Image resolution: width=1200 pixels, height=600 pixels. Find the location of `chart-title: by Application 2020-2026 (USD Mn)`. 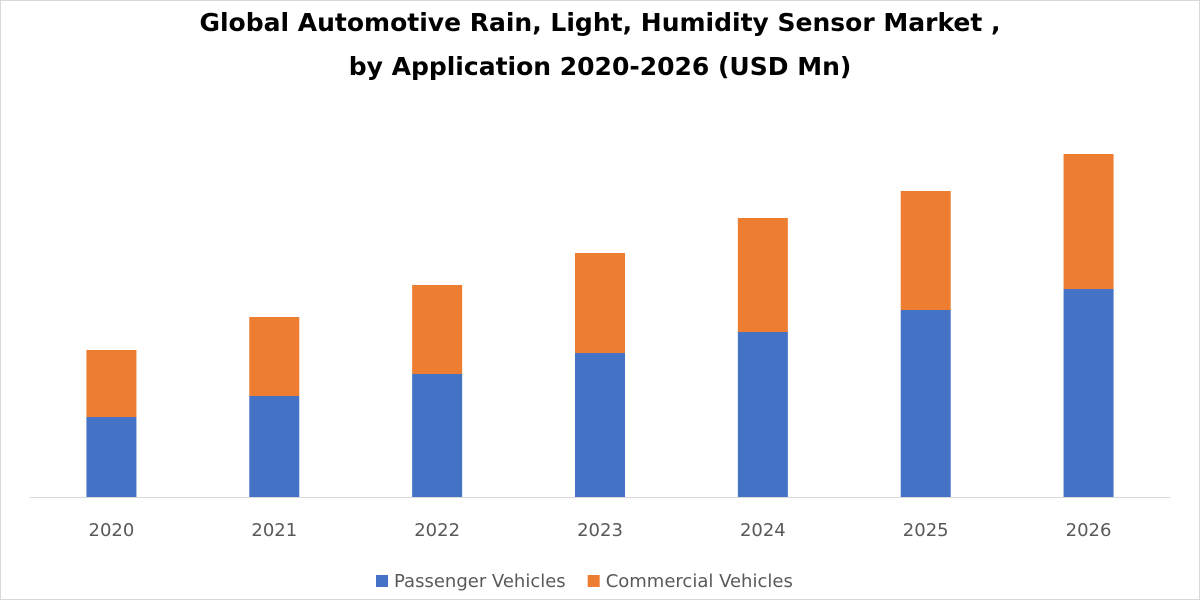

chart-title: by Application 2020-2026 (USD Mn) is located at coordinates (600, 66).